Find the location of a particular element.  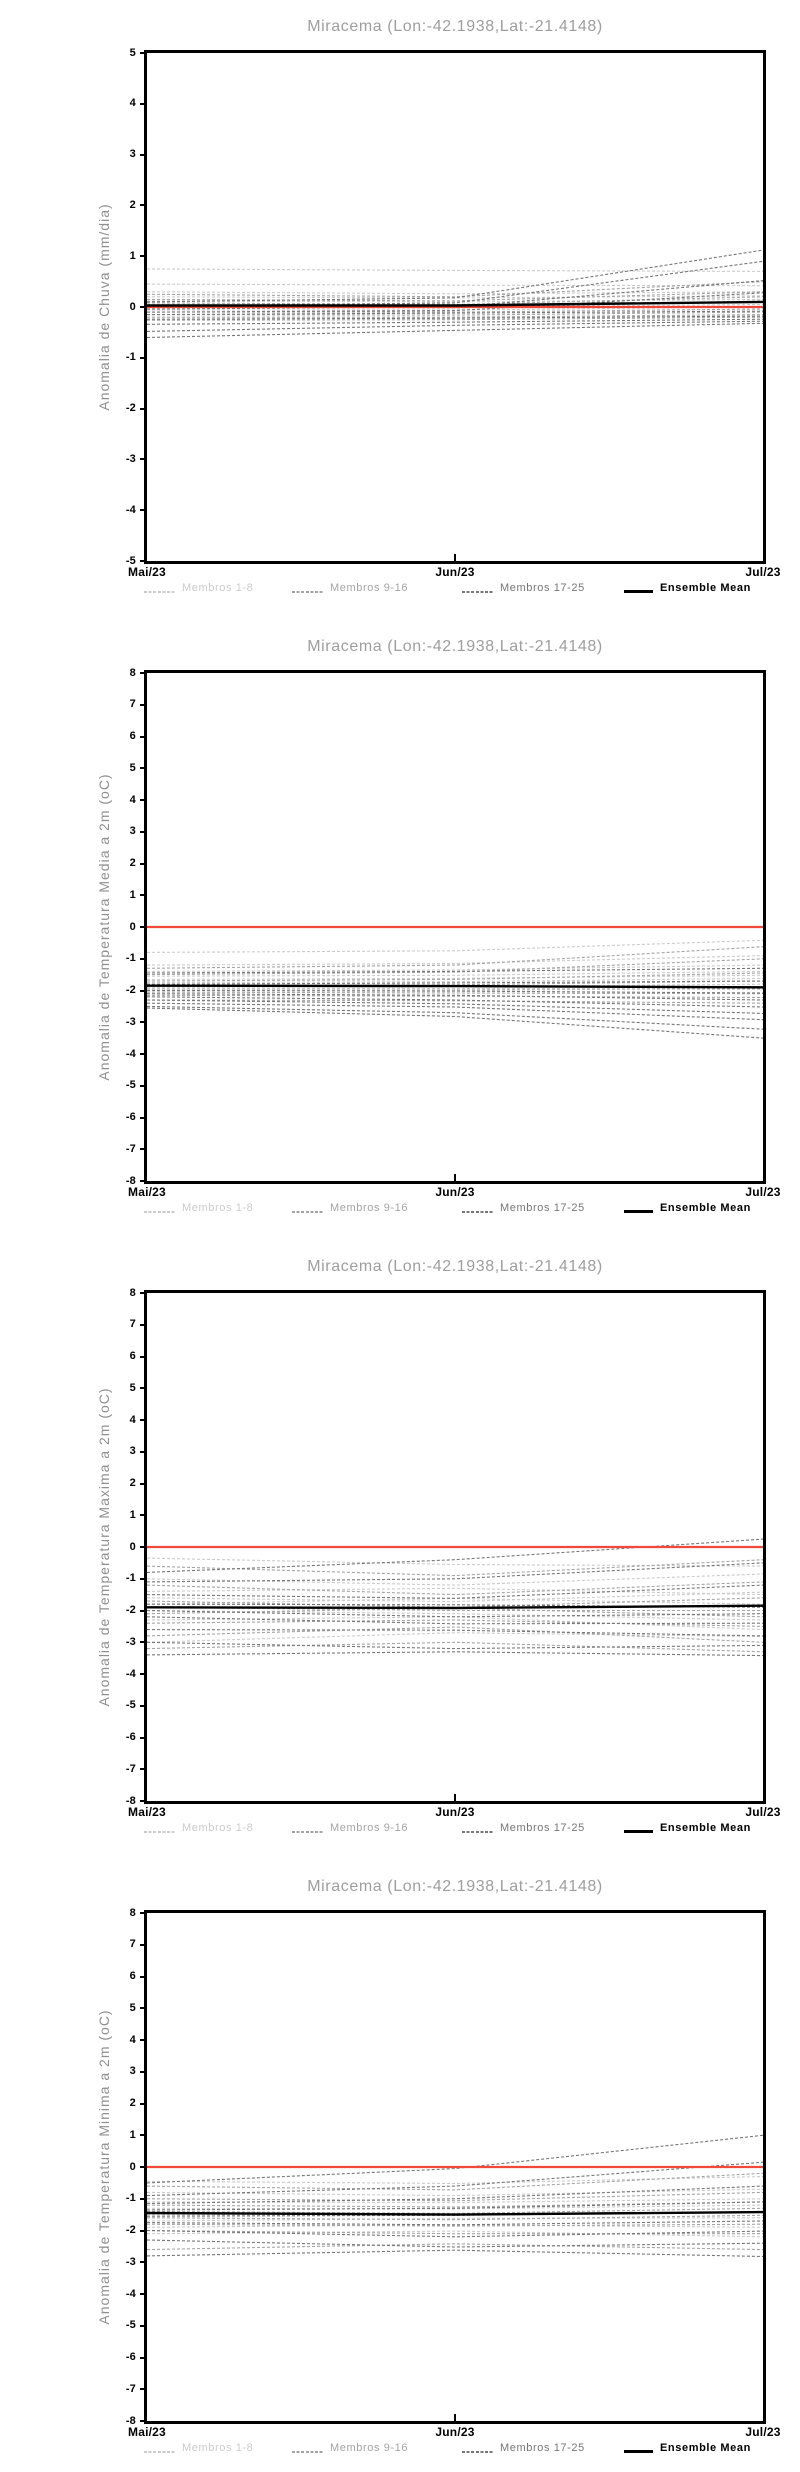

legend-label: Membros 17-25 is located at coordinates (542, 588).